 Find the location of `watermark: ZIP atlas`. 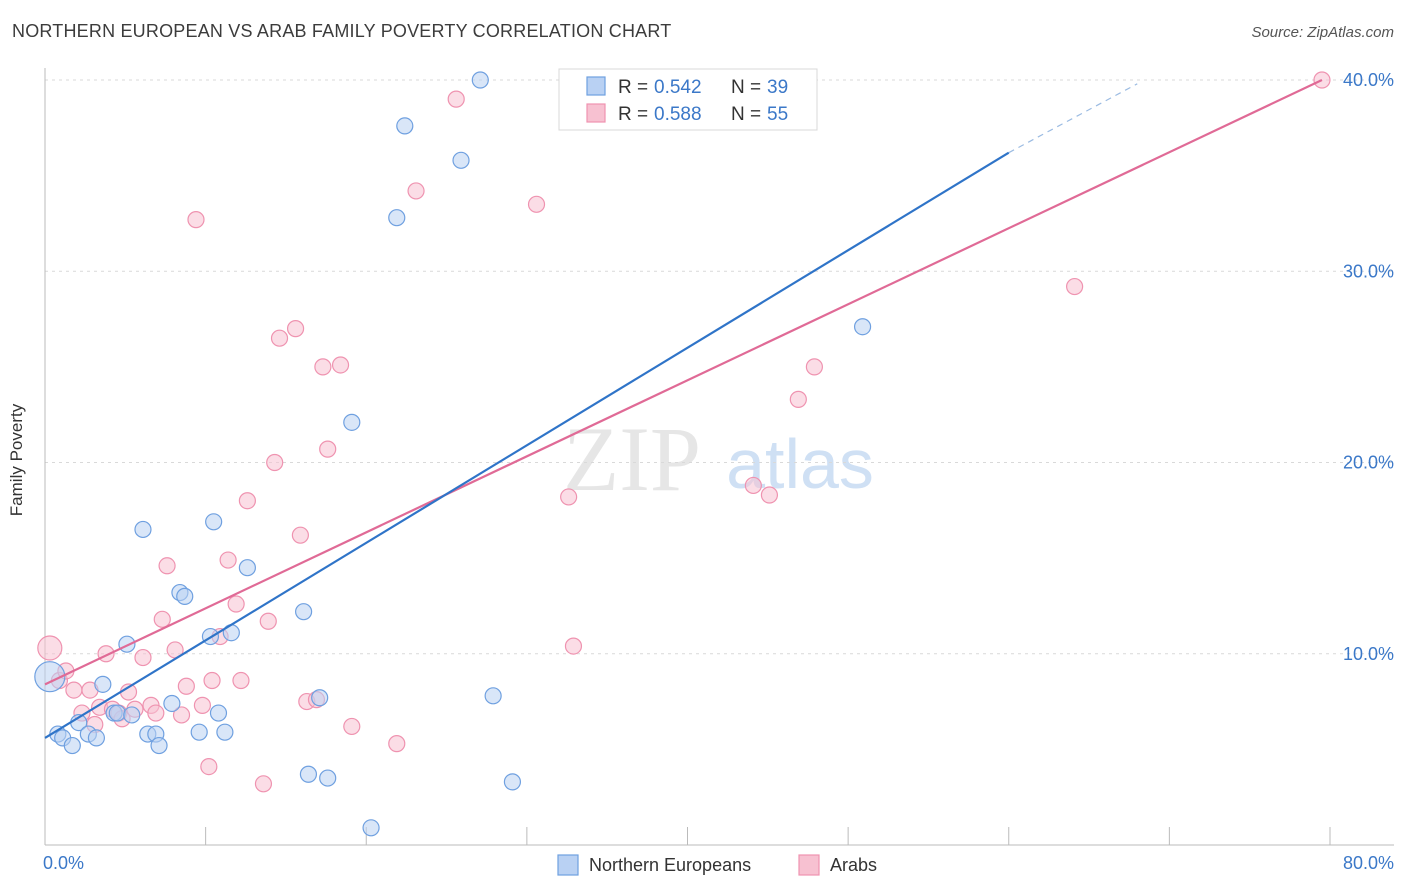

watermark: ZIP atlas is located at coordinates (718, 459).